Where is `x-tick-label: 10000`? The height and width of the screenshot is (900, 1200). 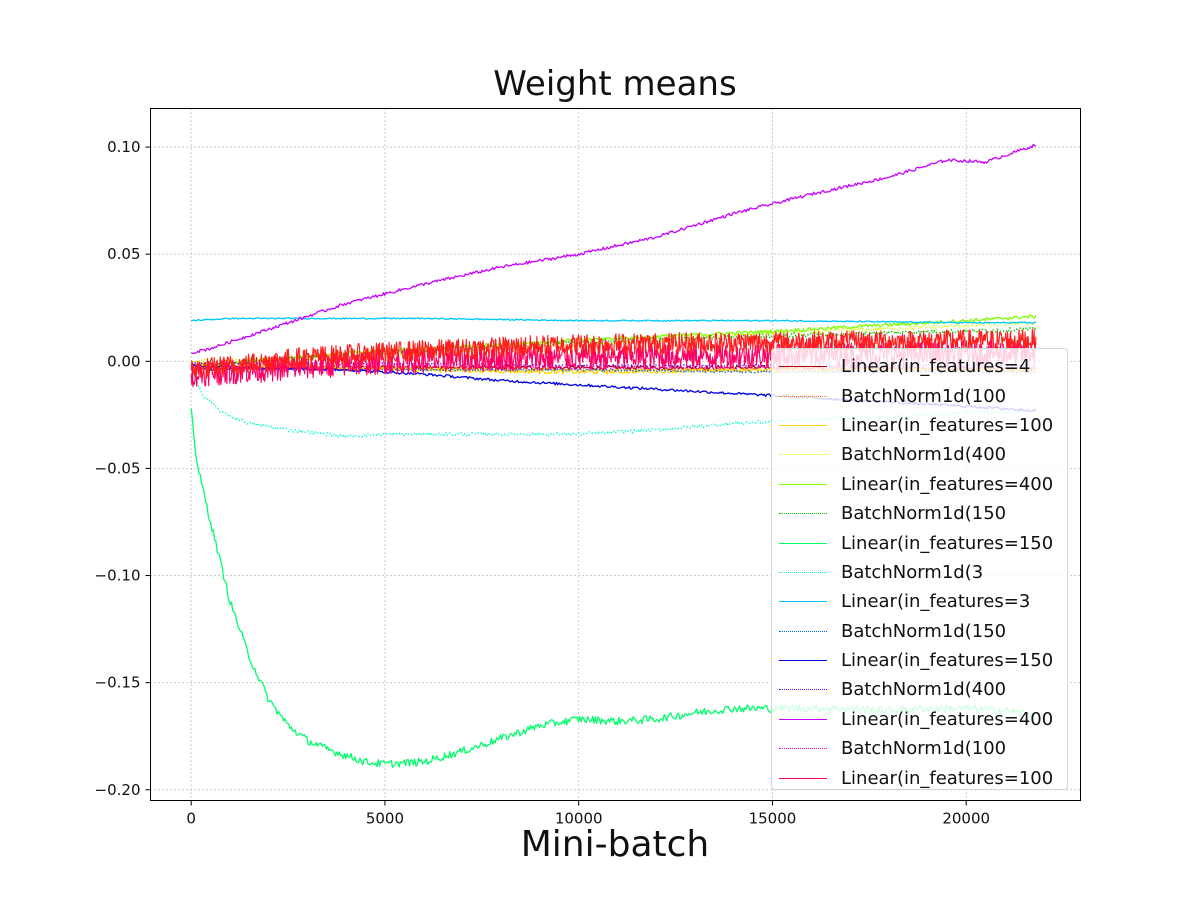
x-tick-label: 10000 is located at coordinates (579, 819).